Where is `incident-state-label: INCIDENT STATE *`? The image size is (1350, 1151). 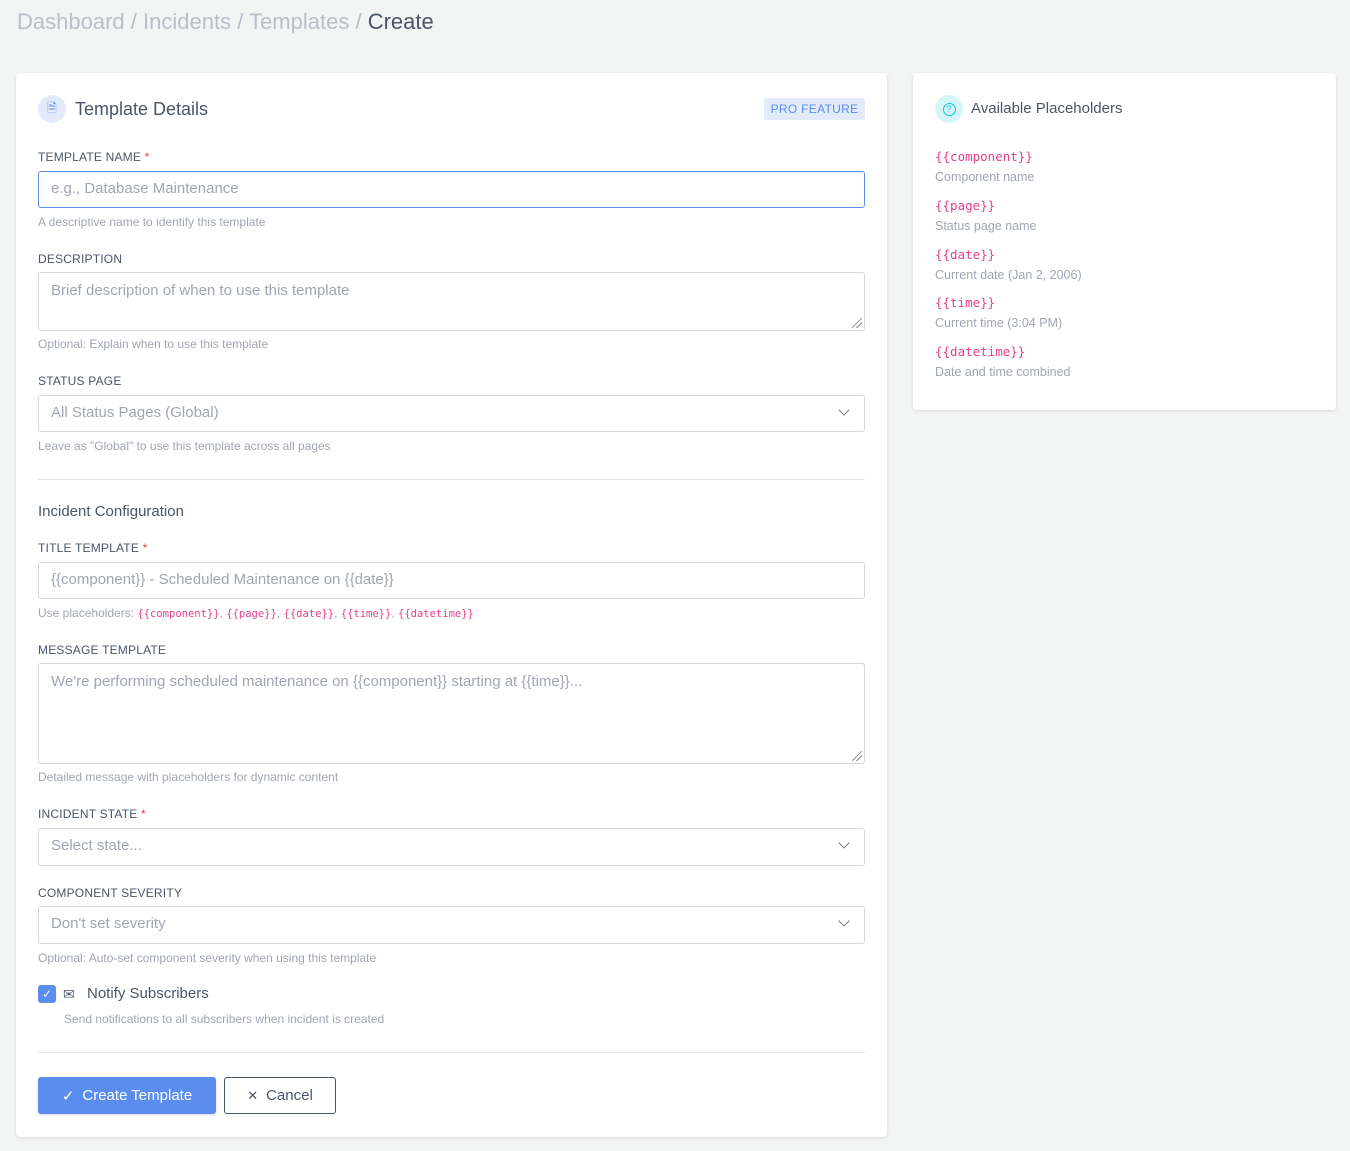 incident-state-label: INCIDENT STATE * is located at coordinates (92, 814).